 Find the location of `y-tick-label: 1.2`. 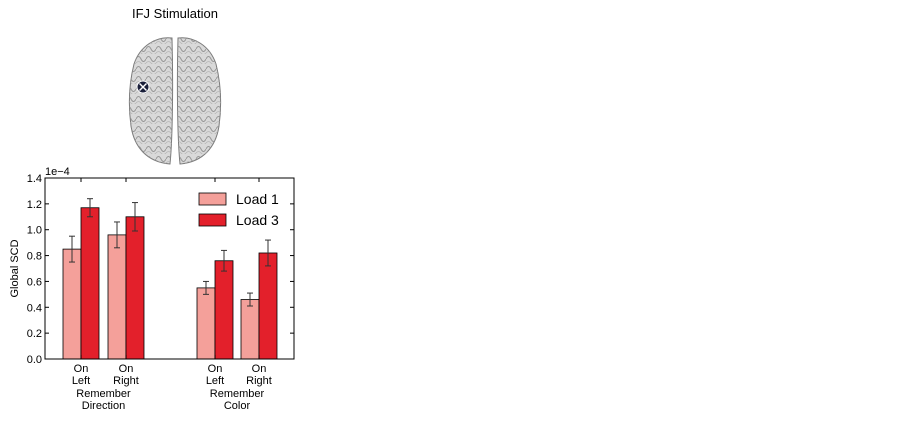

y-tick-label: 1.2 is located at coordinates (34, 205).